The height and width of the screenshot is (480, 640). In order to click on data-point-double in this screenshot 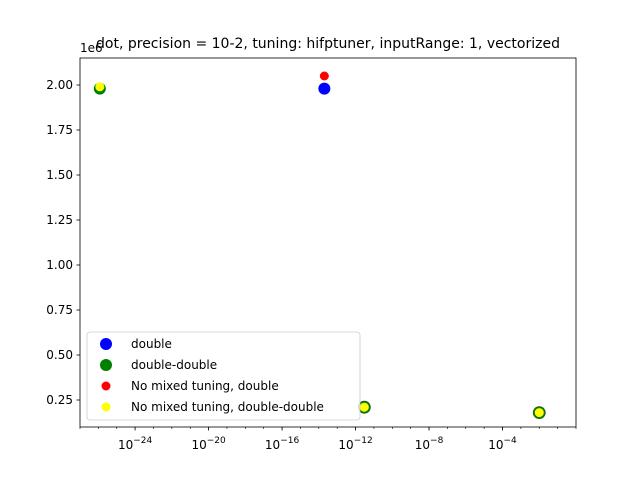, I will do `click(324, 88)`.